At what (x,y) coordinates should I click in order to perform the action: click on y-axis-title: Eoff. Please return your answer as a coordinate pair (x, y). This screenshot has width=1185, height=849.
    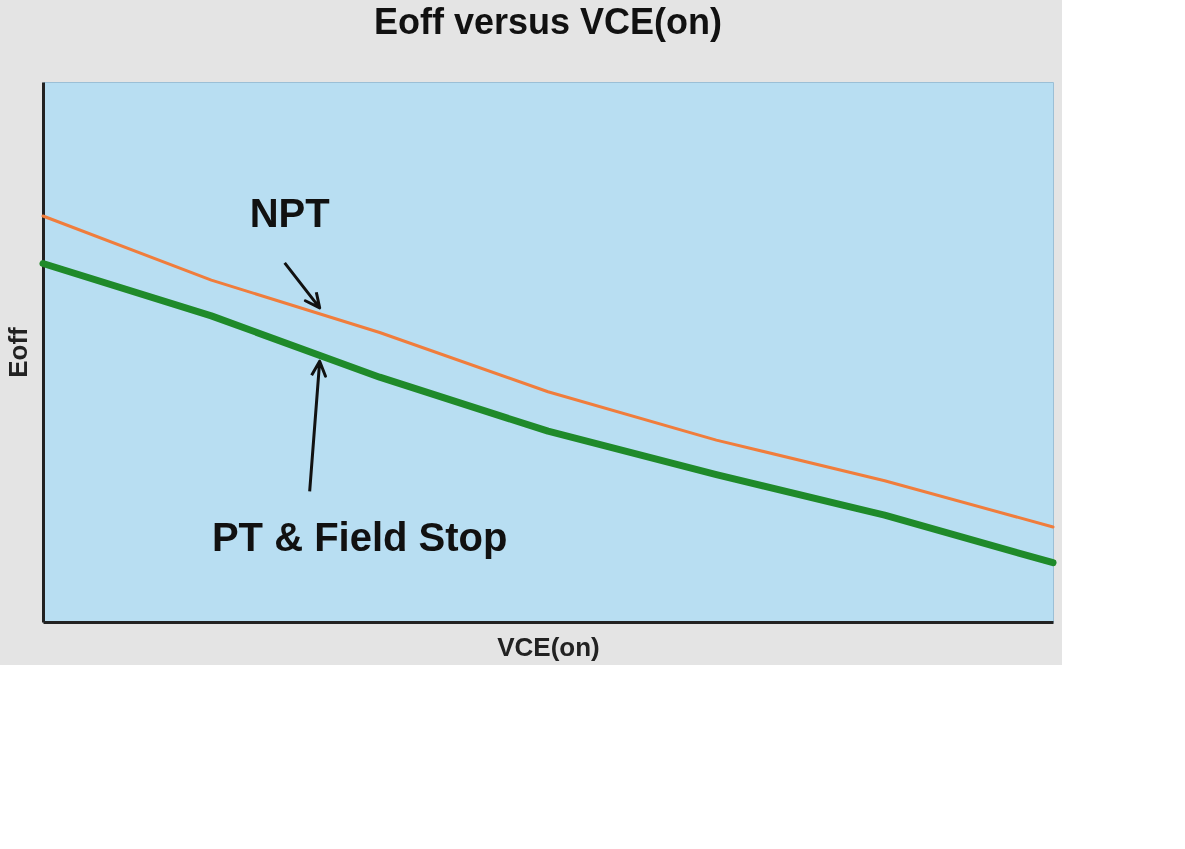
    Looking at the image, I should click on (17, 352).